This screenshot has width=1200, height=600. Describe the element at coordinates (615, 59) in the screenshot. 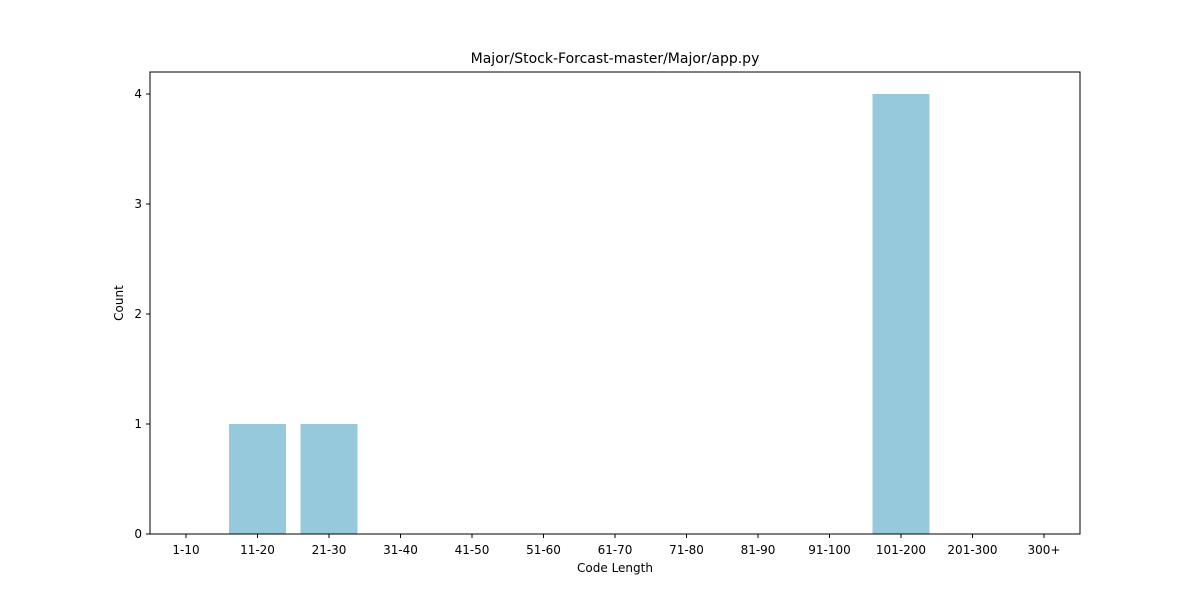

I see `chart-title: Major/Stock-Forcast-master/Major/app.py` at that location.